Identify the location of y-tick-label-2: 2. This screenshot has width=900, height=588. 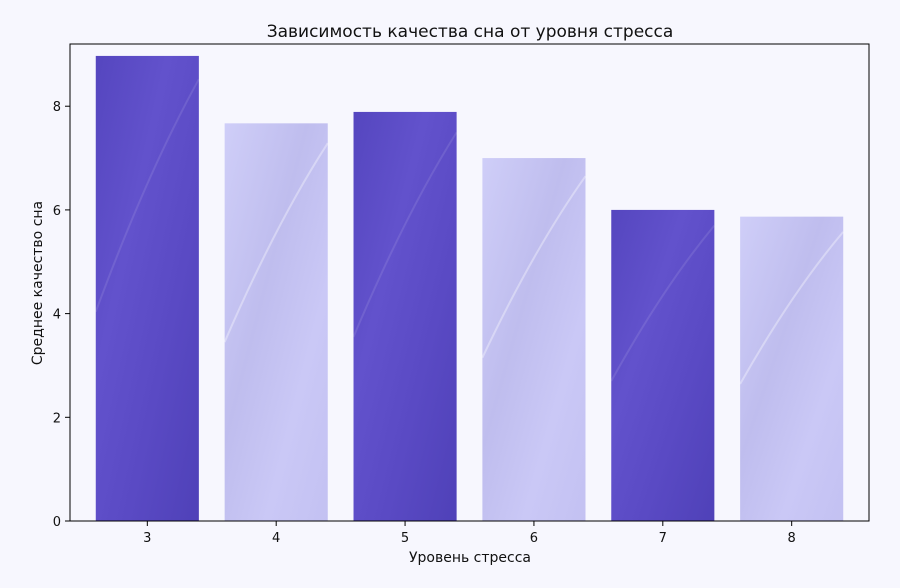
(57, 418).